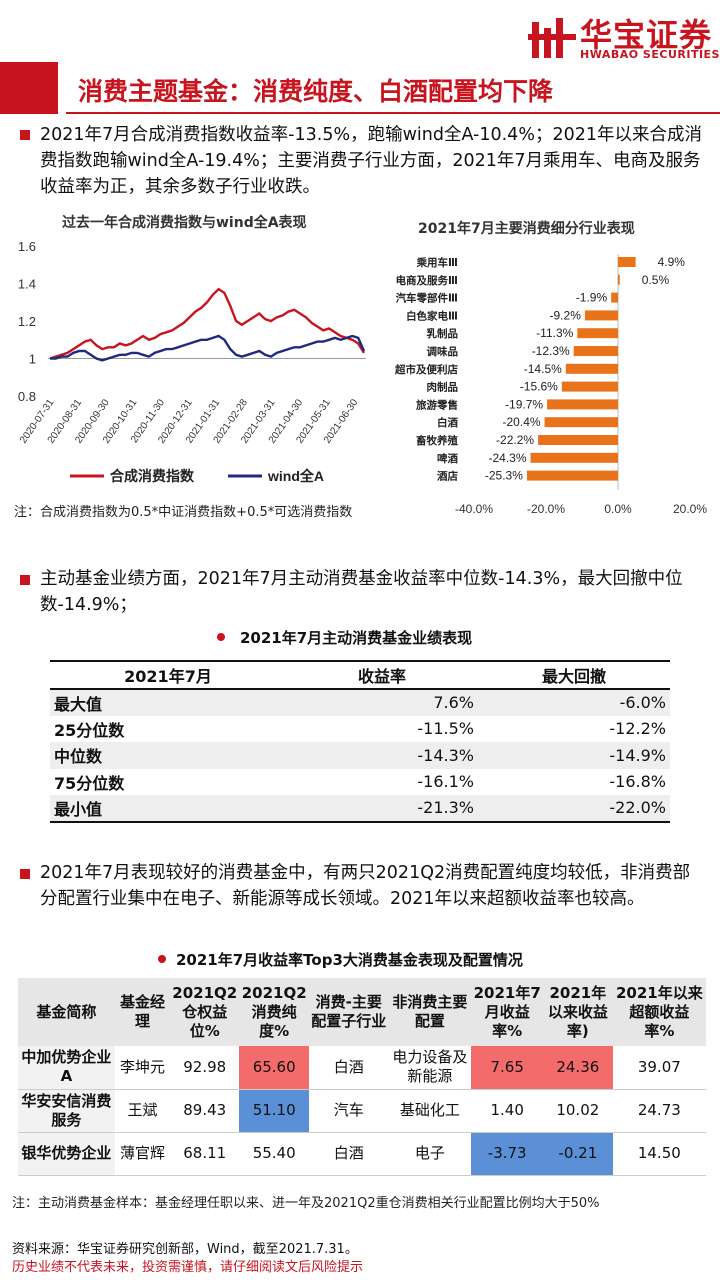 The width and height of the screenshot is (720, 1280). Describe the element at coordinates (551, 351) in the screenshot. I see `value-label: -12.3%` at that location.